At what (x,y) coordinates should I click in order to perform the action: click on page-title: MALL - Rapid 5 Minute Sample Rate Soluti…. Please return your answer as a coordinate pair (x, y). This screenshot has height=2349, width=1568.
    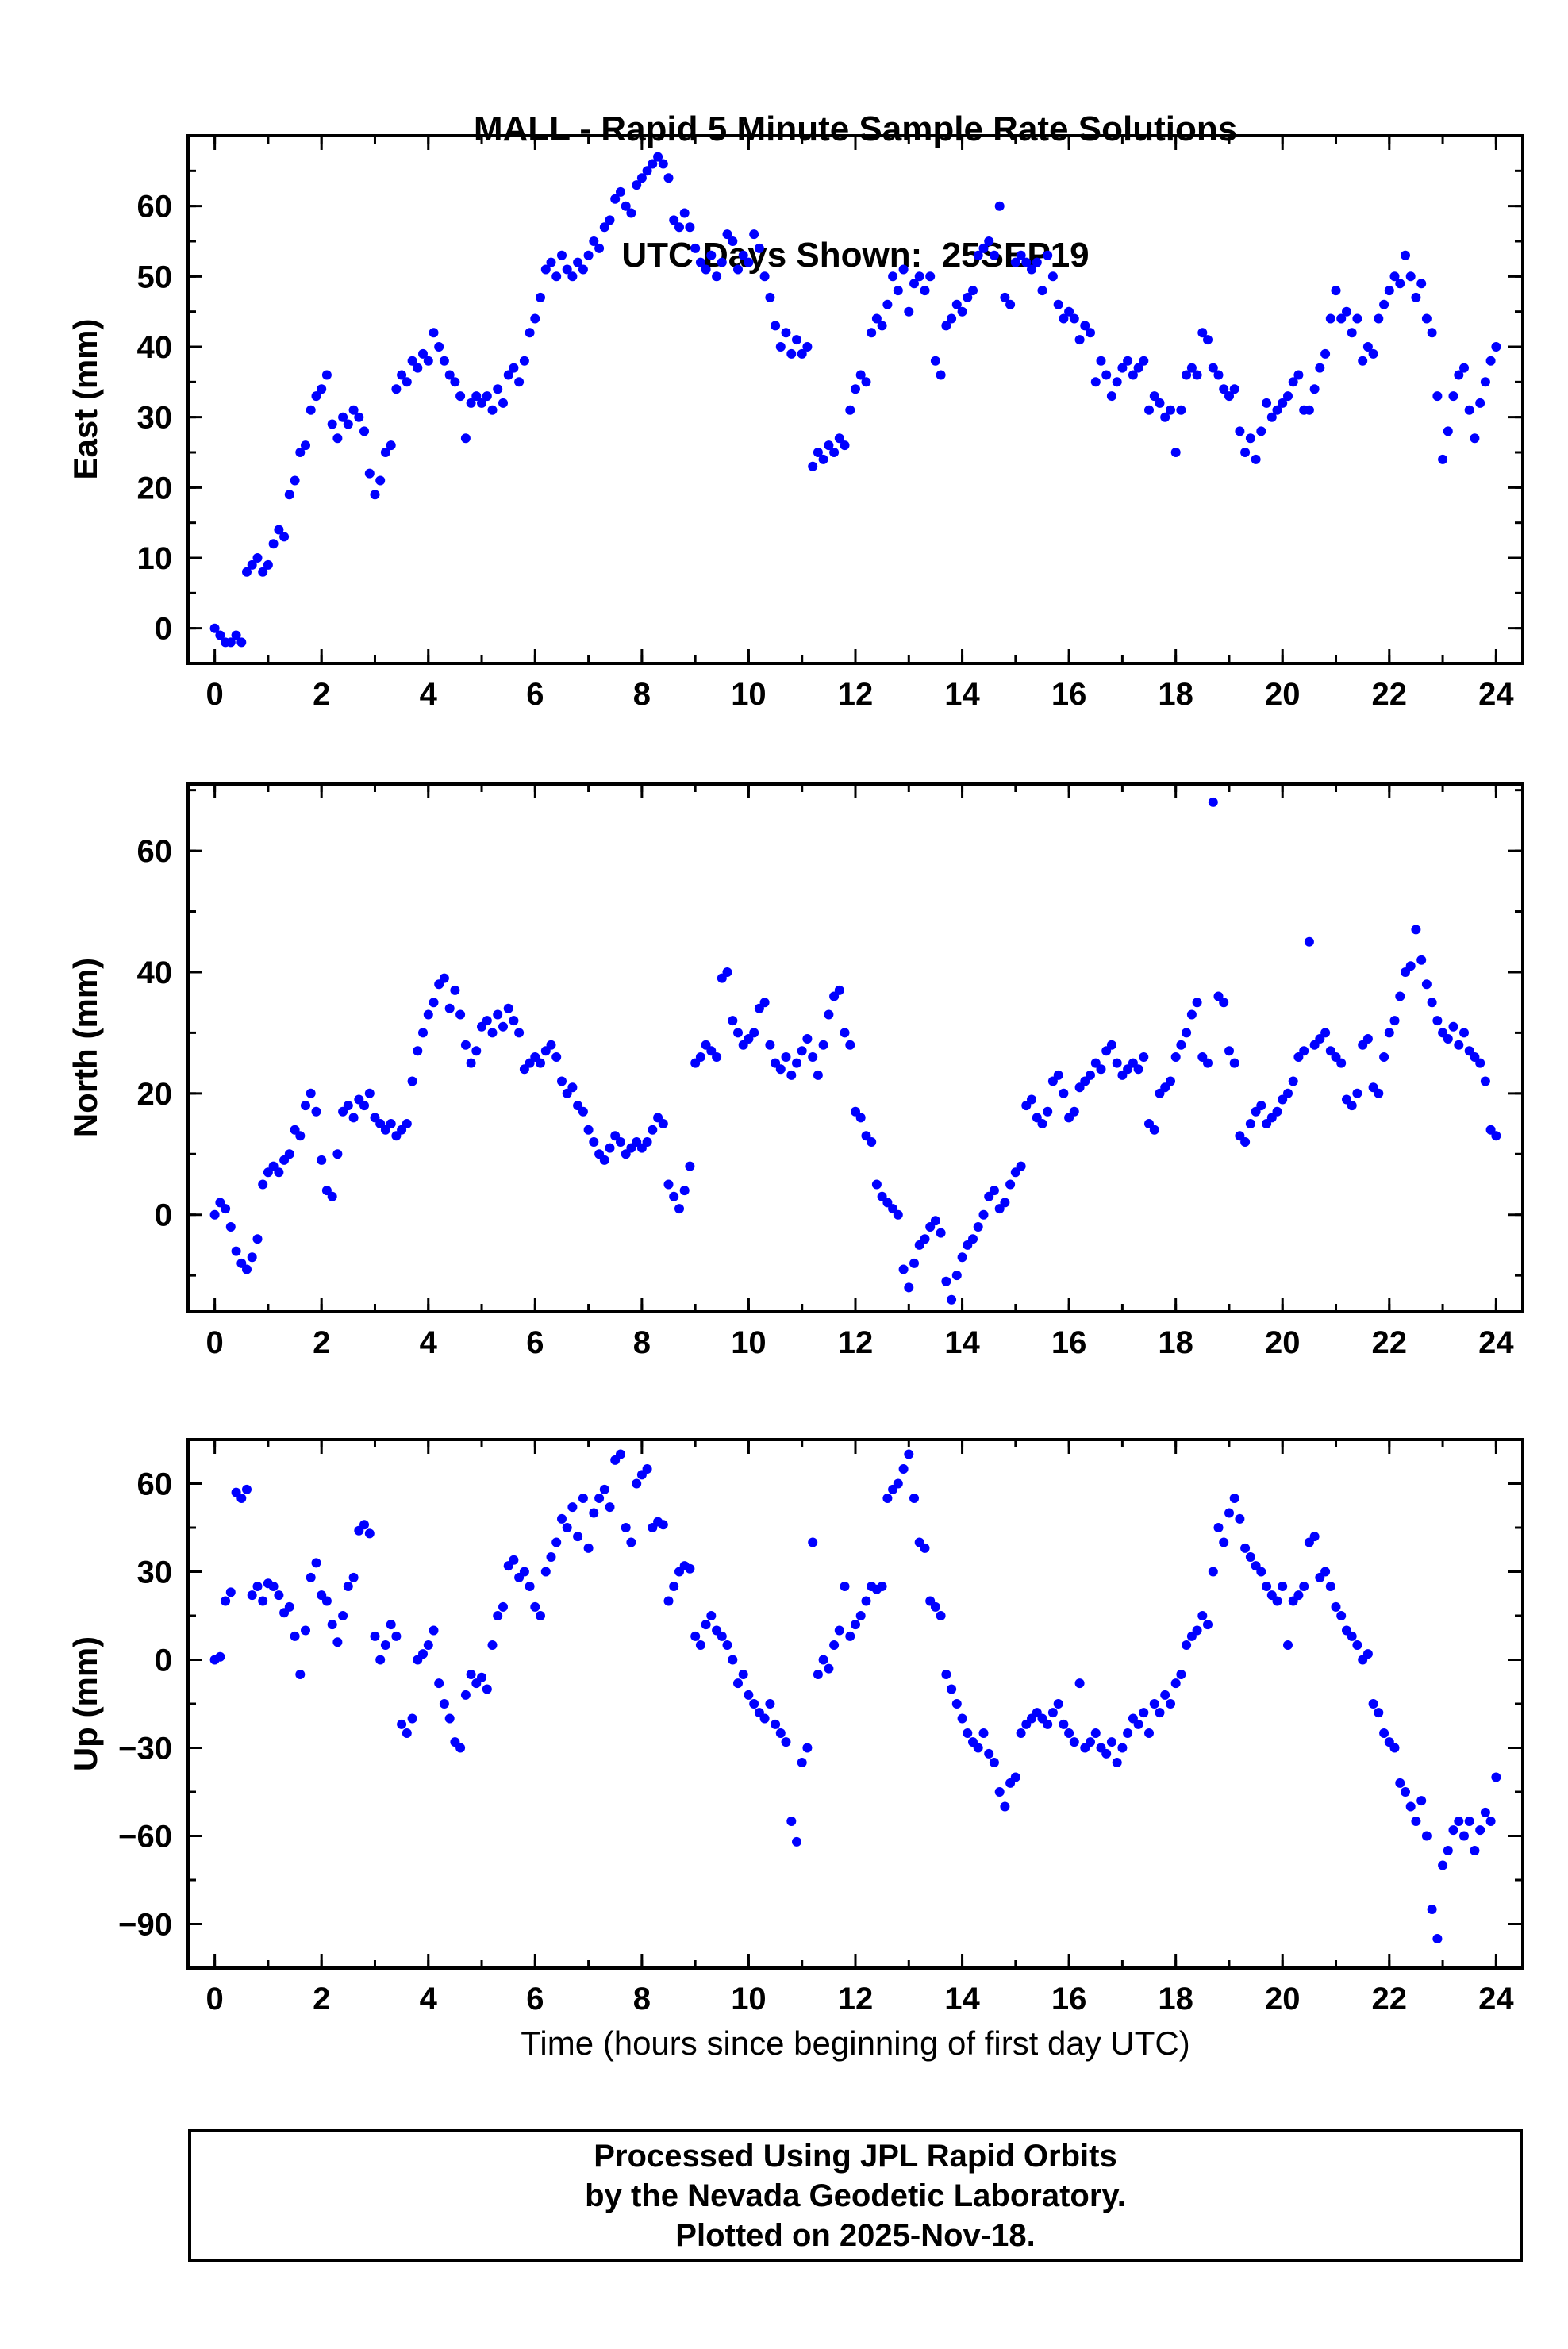
    Looking at the image, I should click on (856, 192).